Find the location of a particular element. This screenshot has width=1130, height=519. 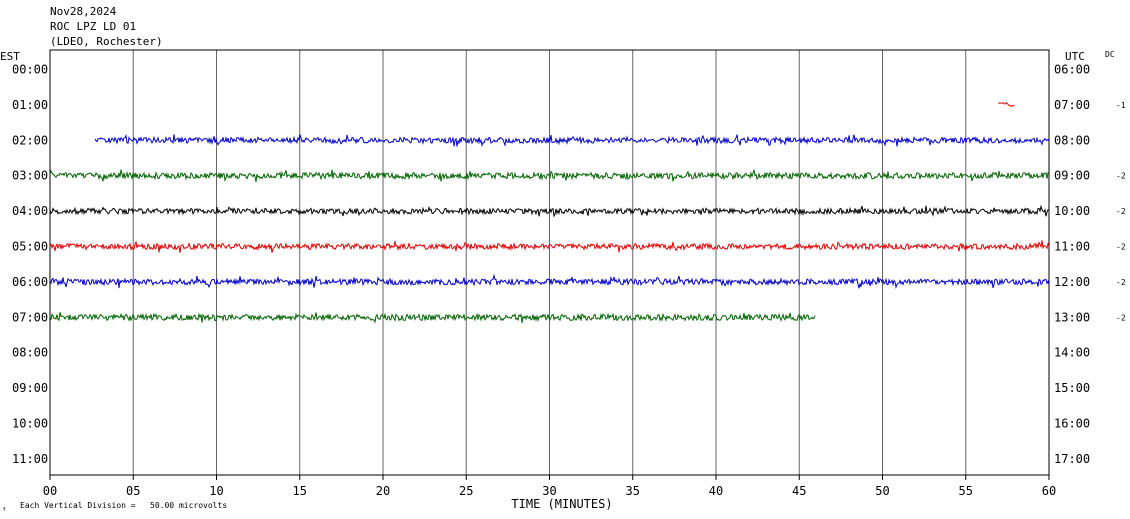

corner-arrow-icon: ↑ is located at coordinates (4, 509).